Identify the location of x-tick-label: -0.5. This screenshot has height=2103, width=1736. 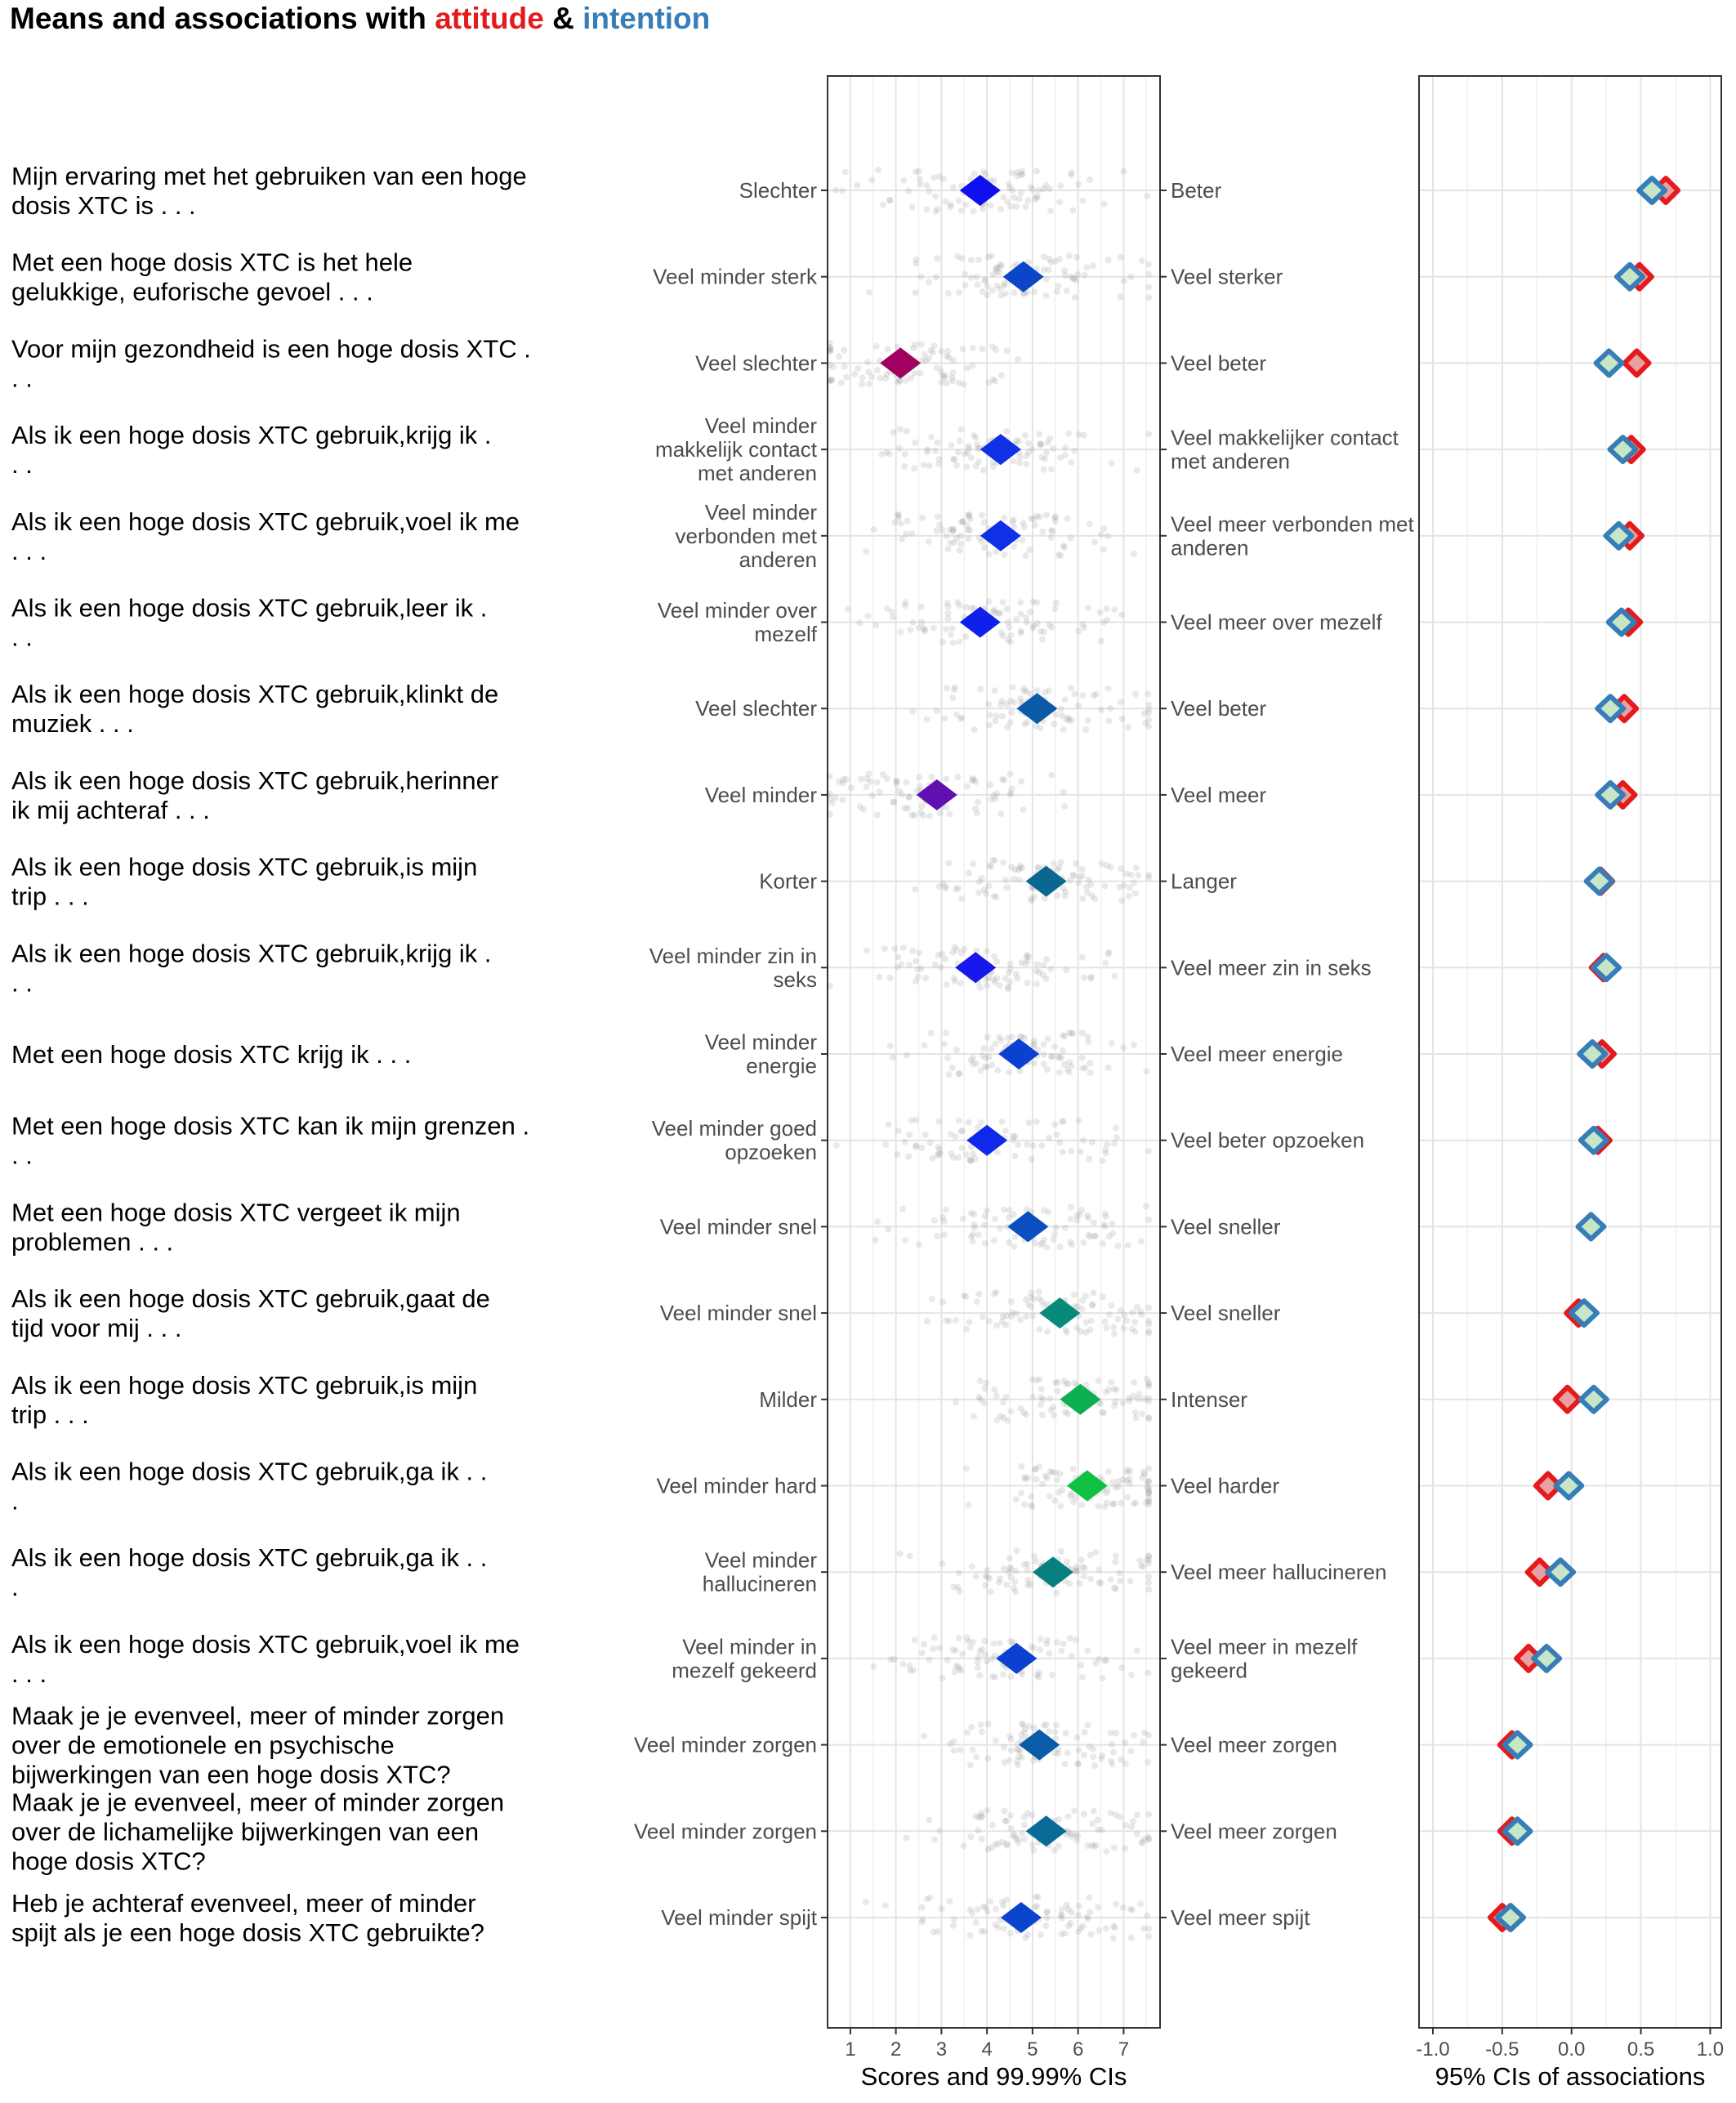
(1502, 2049).